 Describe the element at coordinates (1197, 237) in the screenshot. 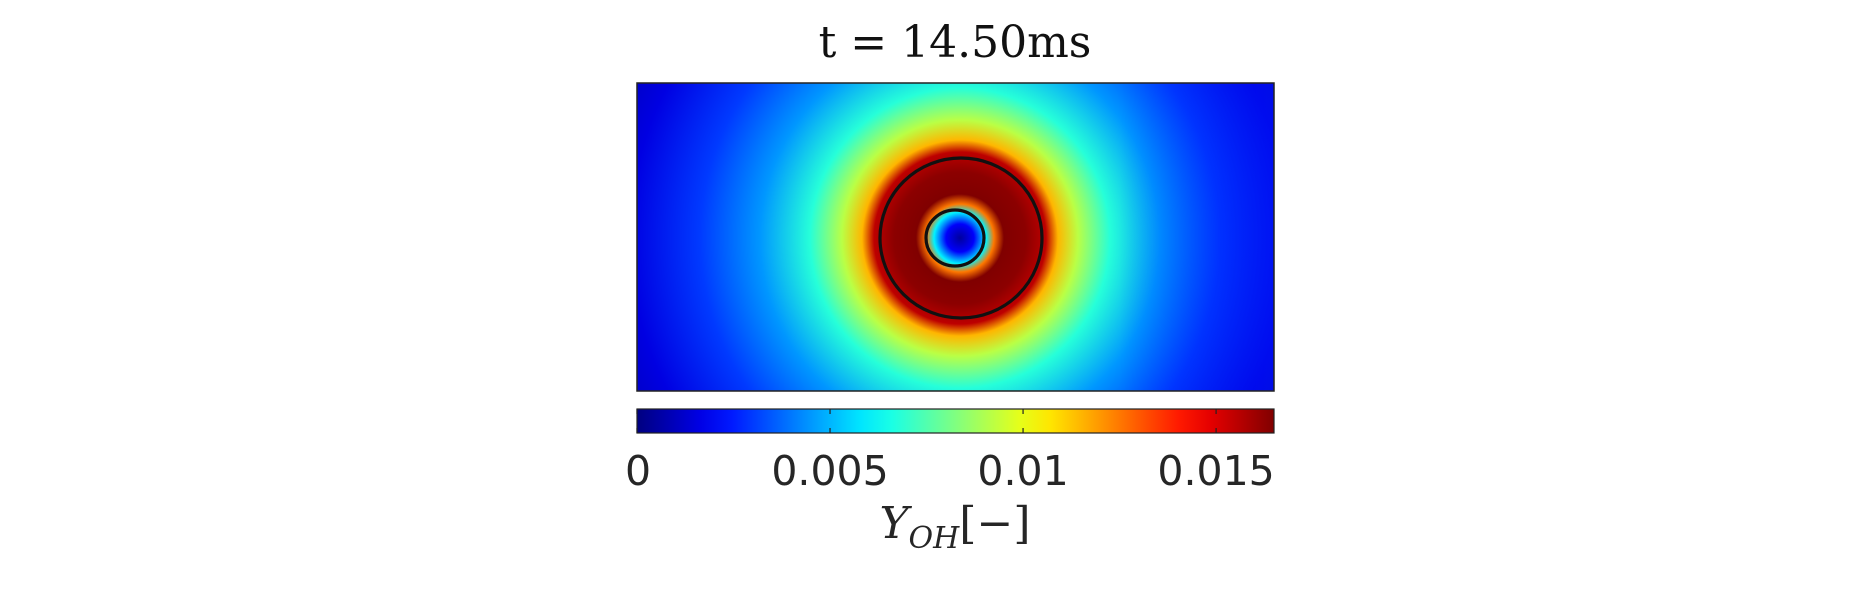

I see `field-right-fade` at that location.